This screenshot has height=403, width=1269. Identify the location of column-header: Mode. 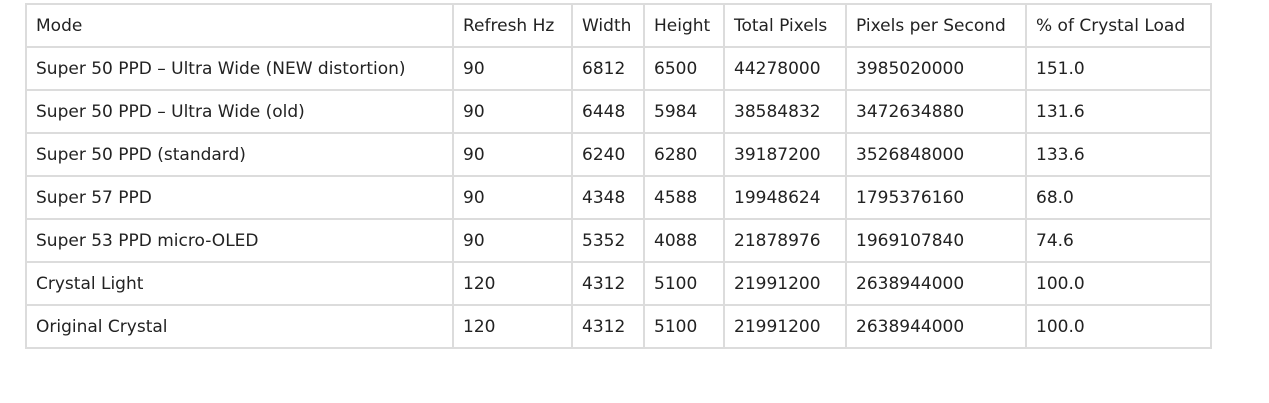
(239, 25).